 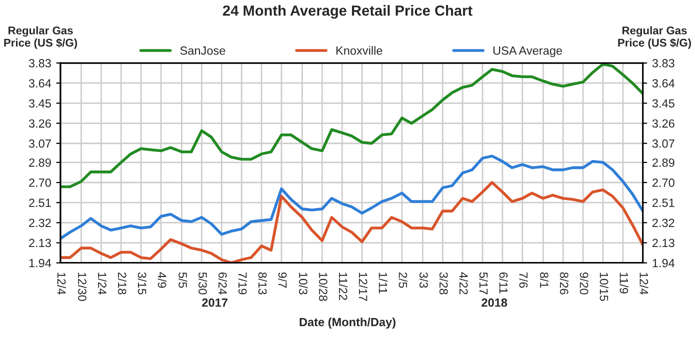 What do you see at coordinates (40, 202) in the screenshot?
I see `y-tick-label: 2.51` at bounding box center [40, 202].